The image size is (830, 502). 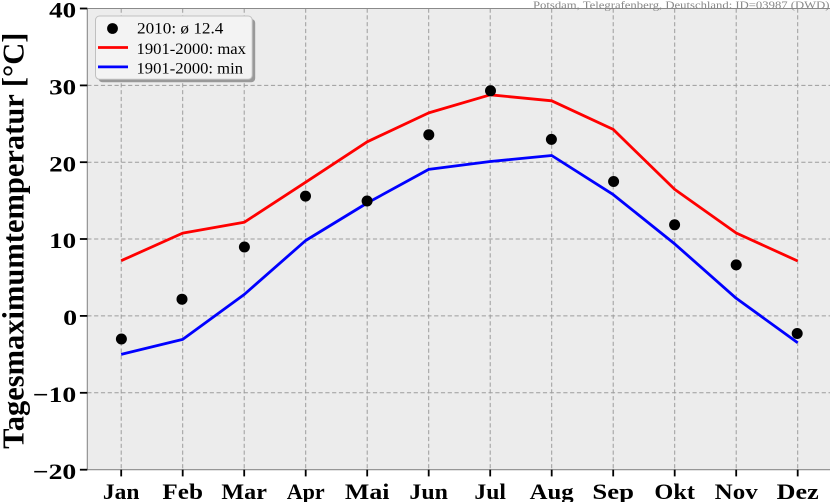 What do you see at coordinates (306, 490) in the screenshot?
I see `svg-text: Apr` at bounding box center [306, 490].